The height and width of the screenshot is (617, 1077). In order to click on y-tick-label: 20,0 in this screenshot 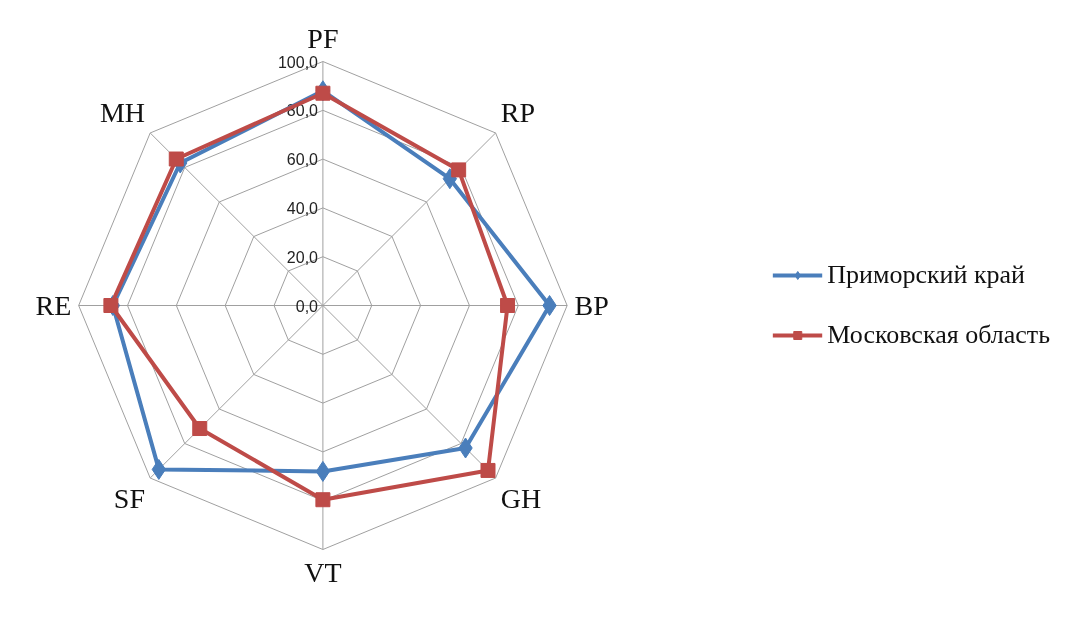, I will do `click(302, 257)`.